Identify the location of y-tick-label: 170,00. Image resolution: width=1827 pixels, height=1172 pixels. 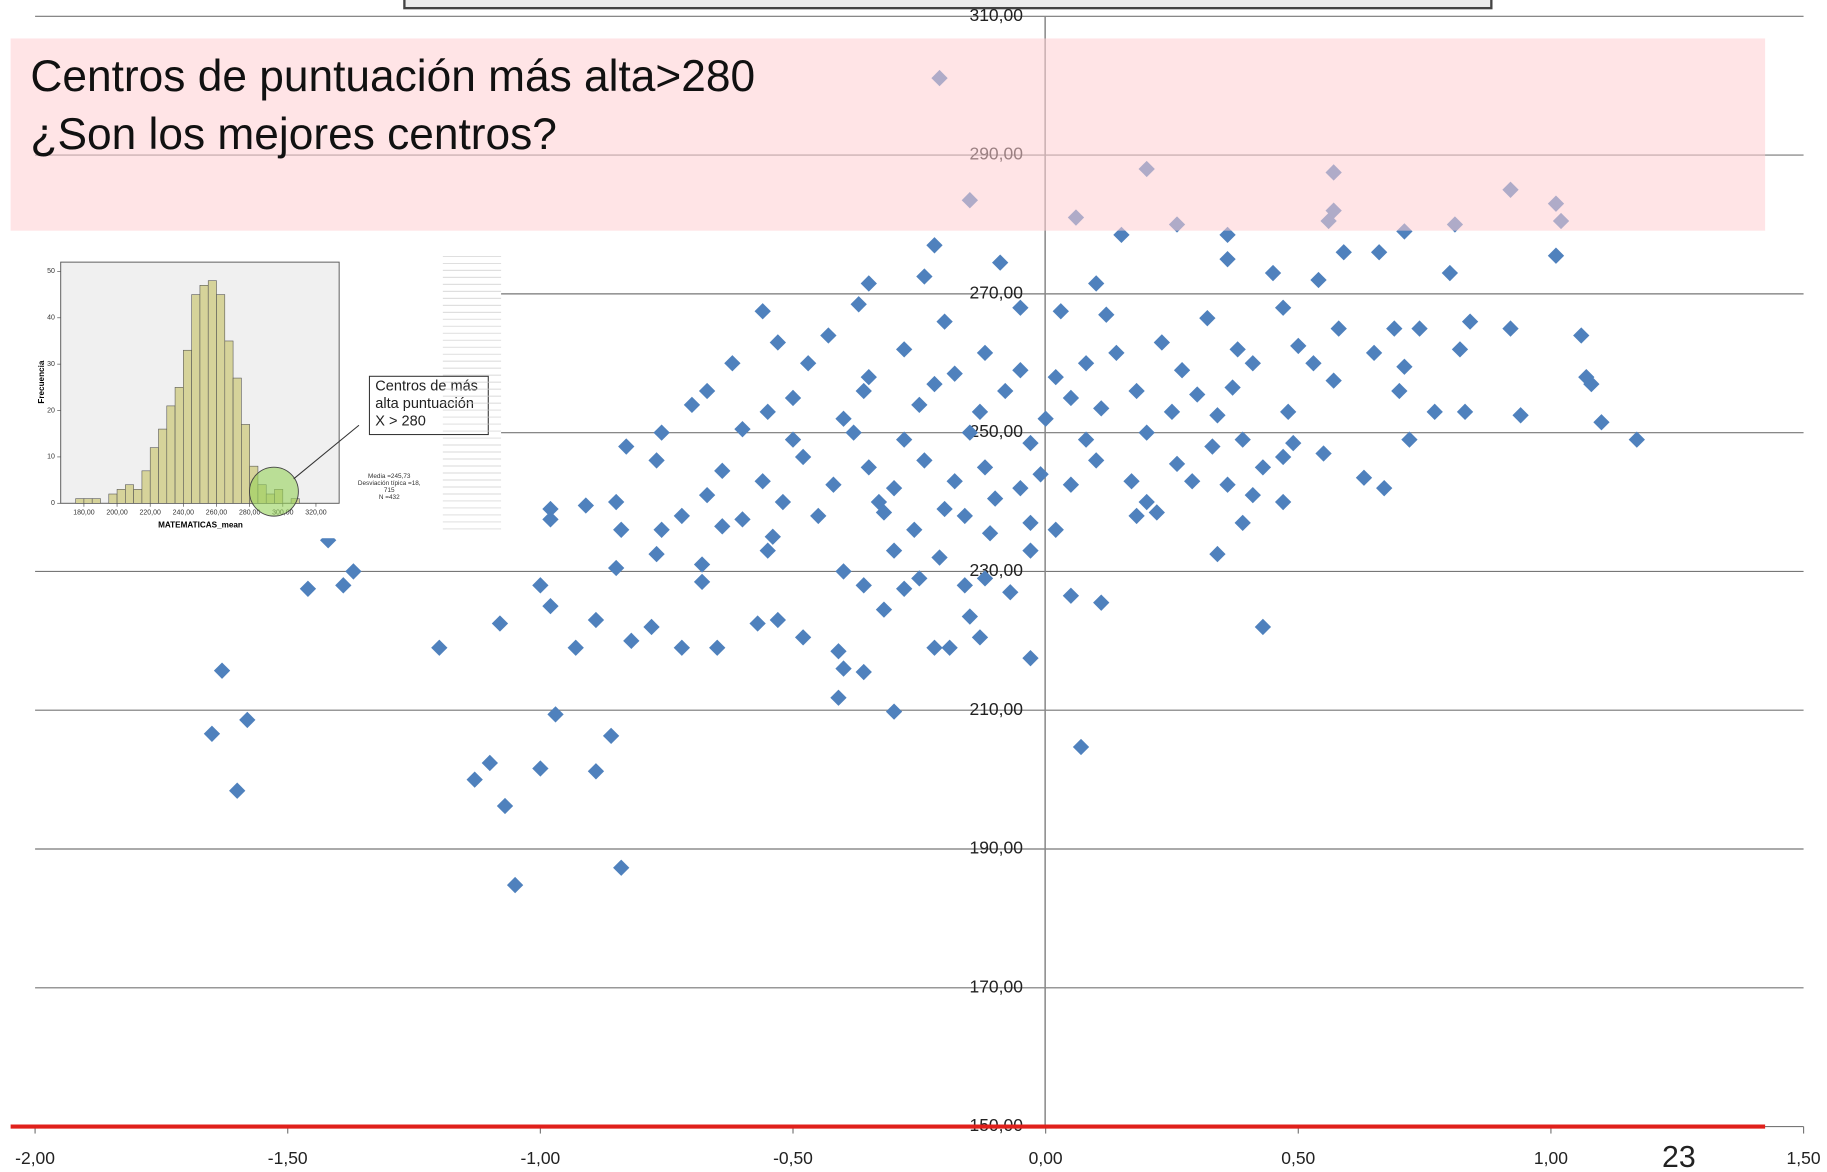
(996, 986).